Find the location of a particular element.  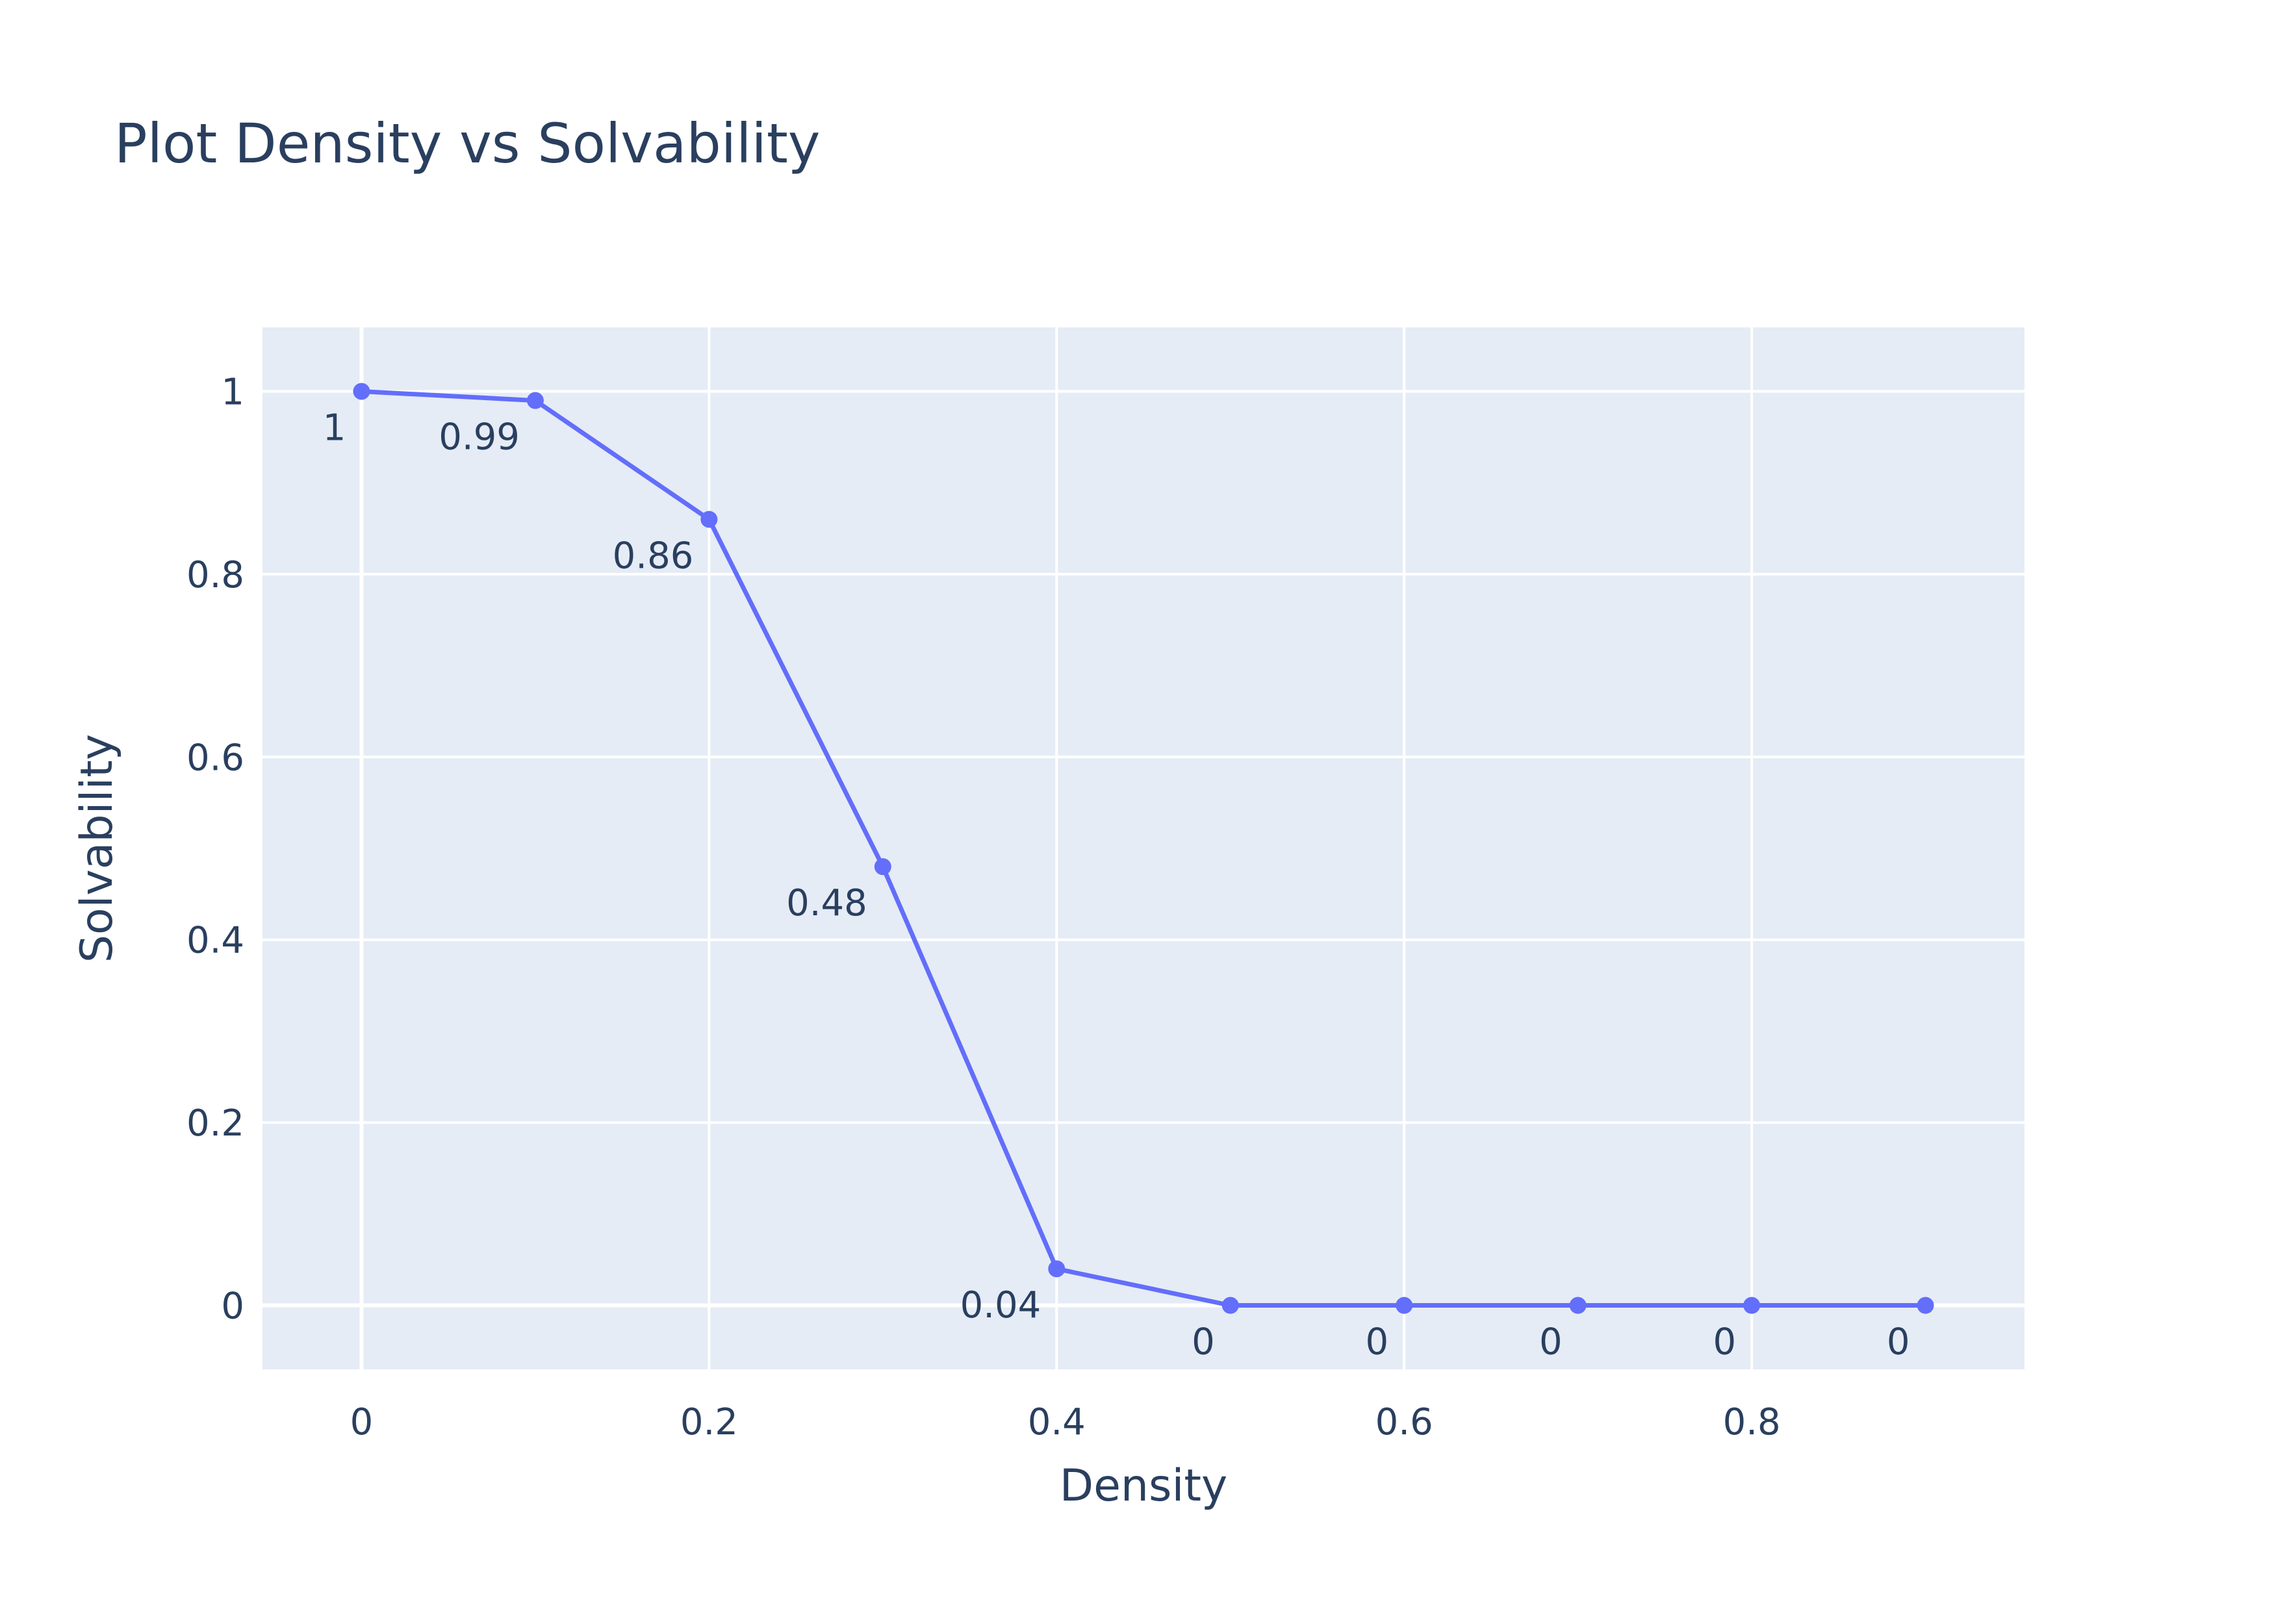

data-label: 0.99 is located at coordinates (479, 437).